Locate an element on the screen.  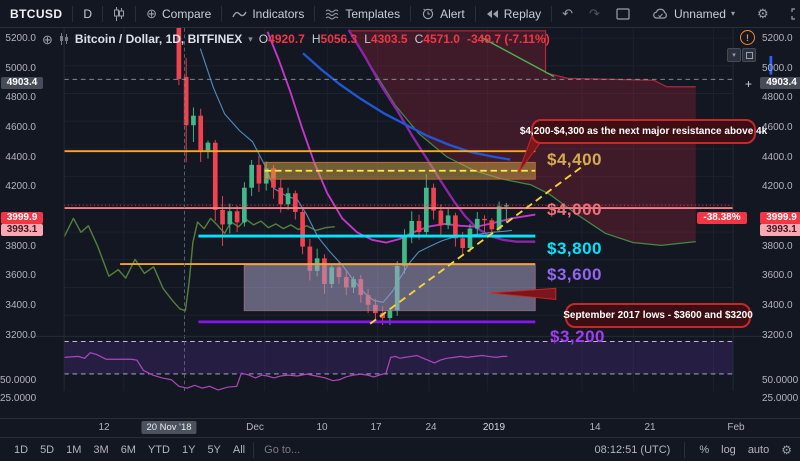
cloud-senkou-b is located at coordinates (522, 59).